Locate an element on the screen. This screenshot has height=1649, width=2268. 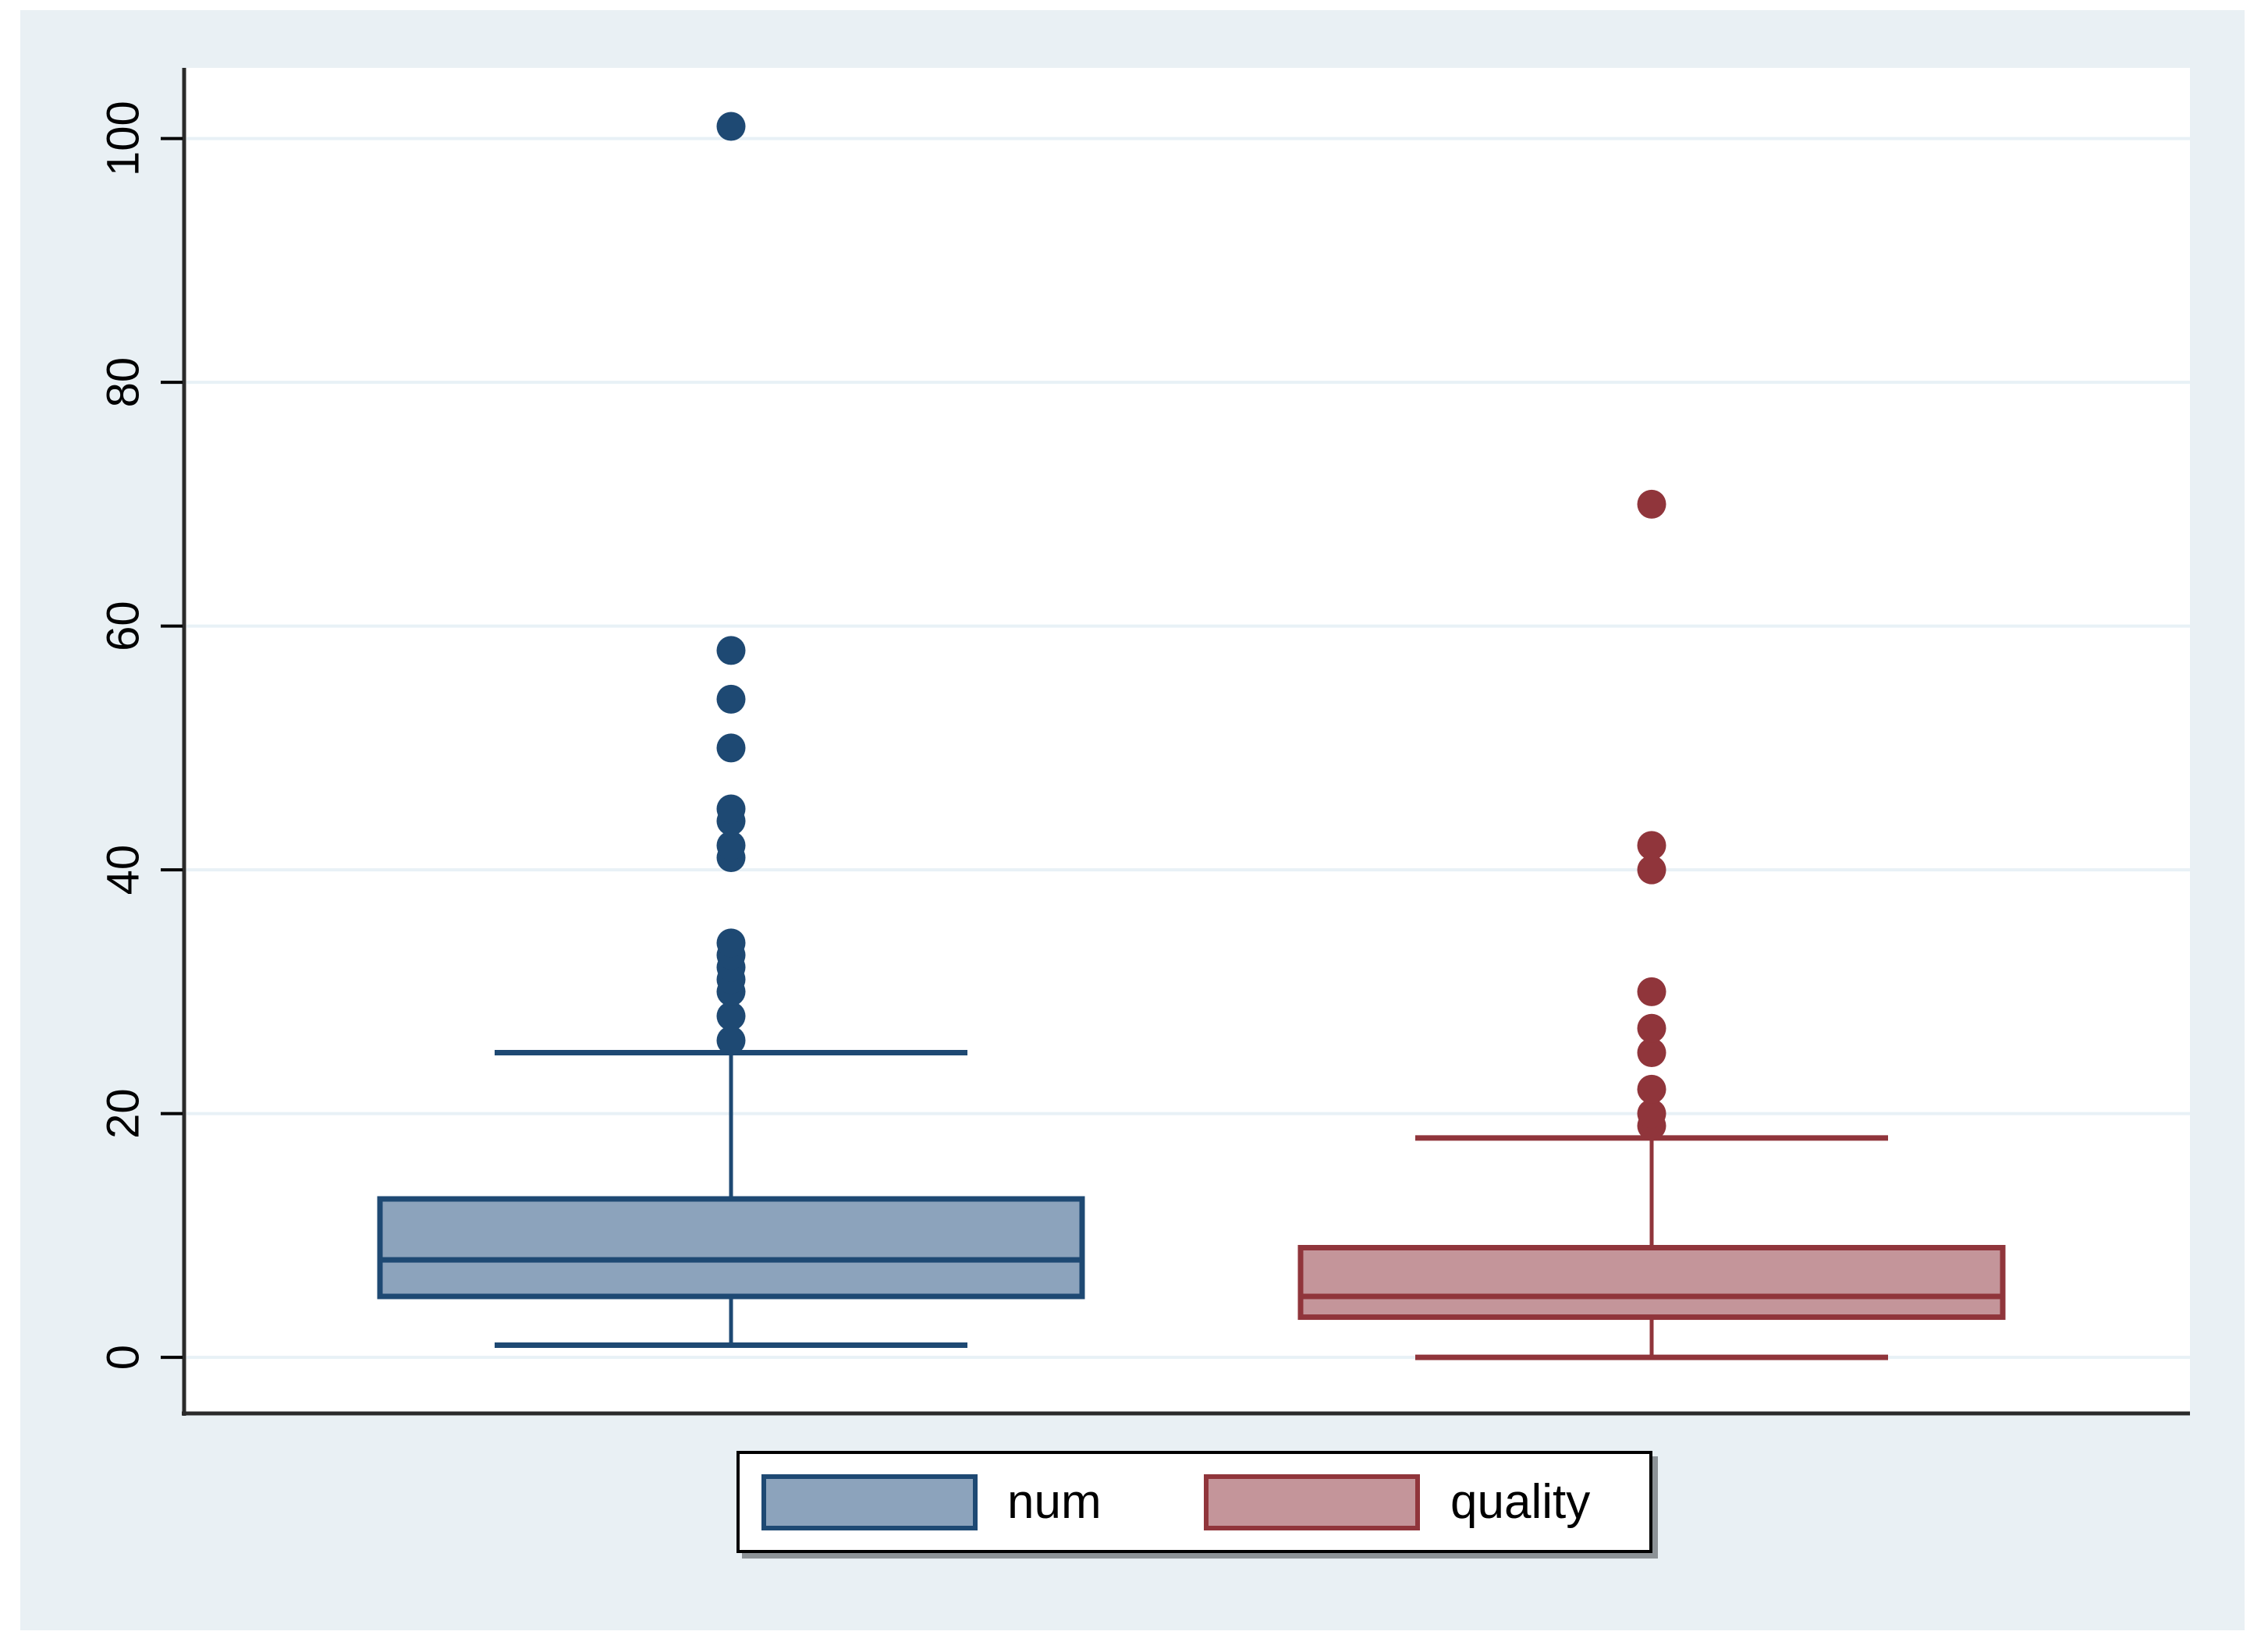
legend-label-quality: quality is located at coordinates (1521, 1502).